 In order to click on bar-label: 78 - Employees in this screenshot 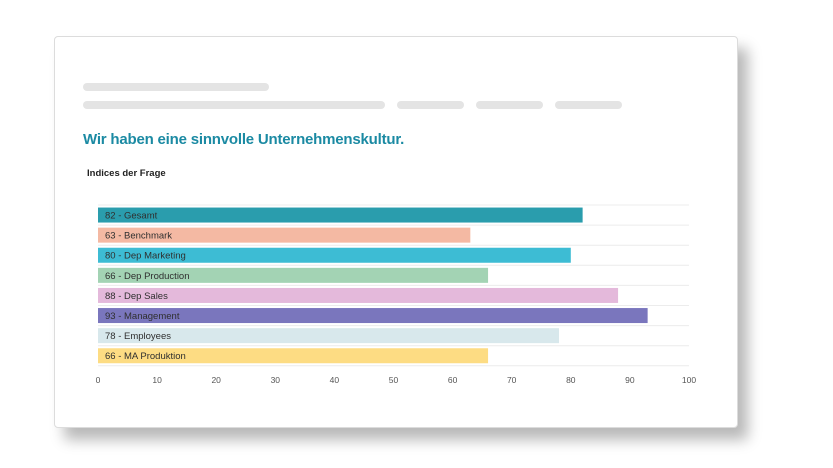, I will do `click(138, 336)`.